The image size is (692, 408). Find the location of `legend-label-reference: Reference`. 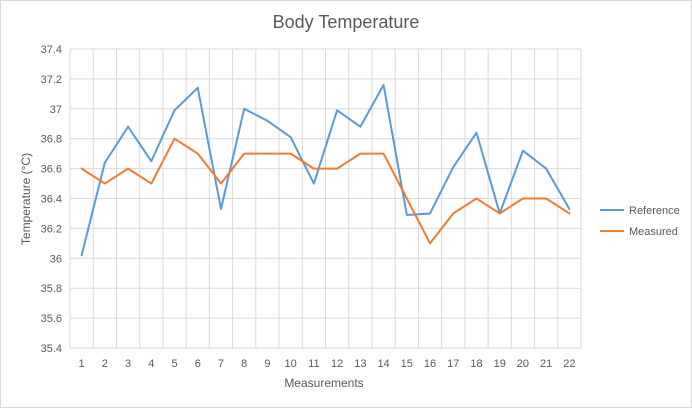

legend-label-reference: Reference is located at coordinates (654, 211).